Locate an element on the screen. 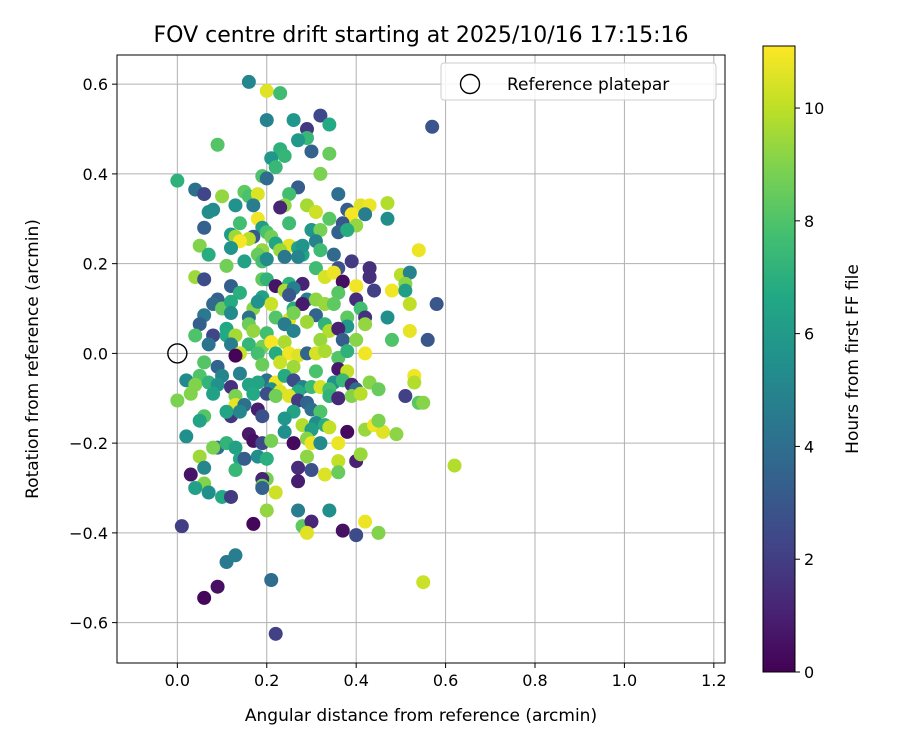  y-tick-label: 0.6 is located at coordinates (95, 84).